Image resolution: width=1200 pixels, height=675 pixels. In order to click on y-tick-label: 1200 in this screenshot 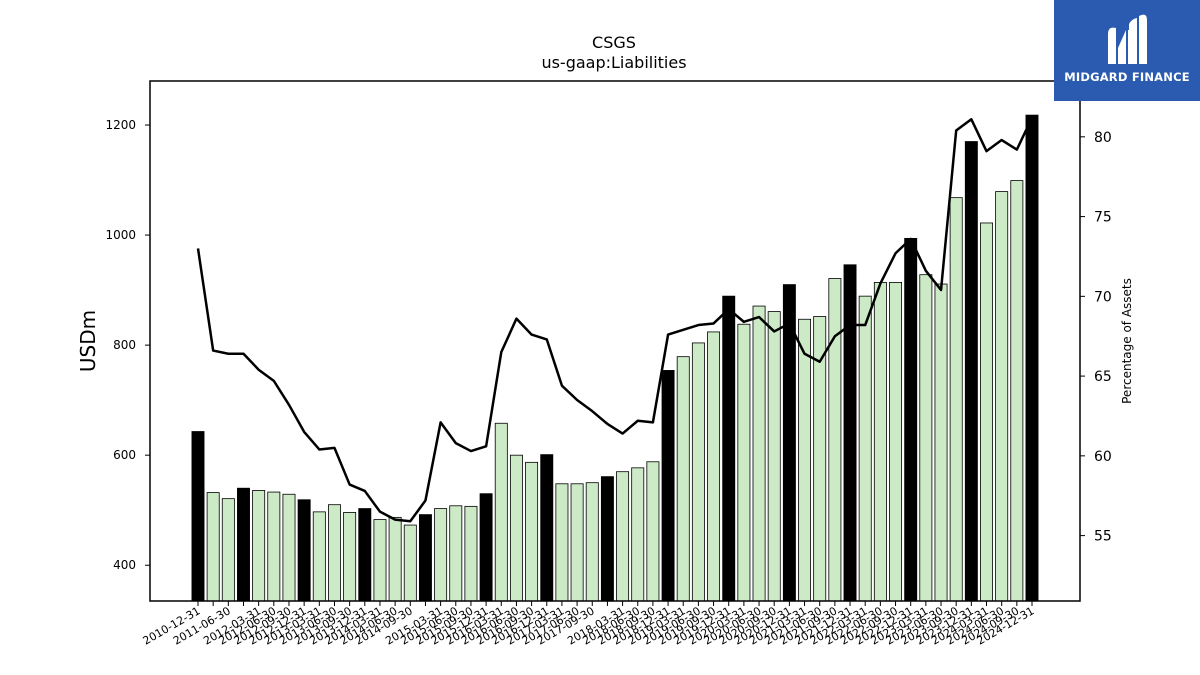, I will do `click(120, 125)`.